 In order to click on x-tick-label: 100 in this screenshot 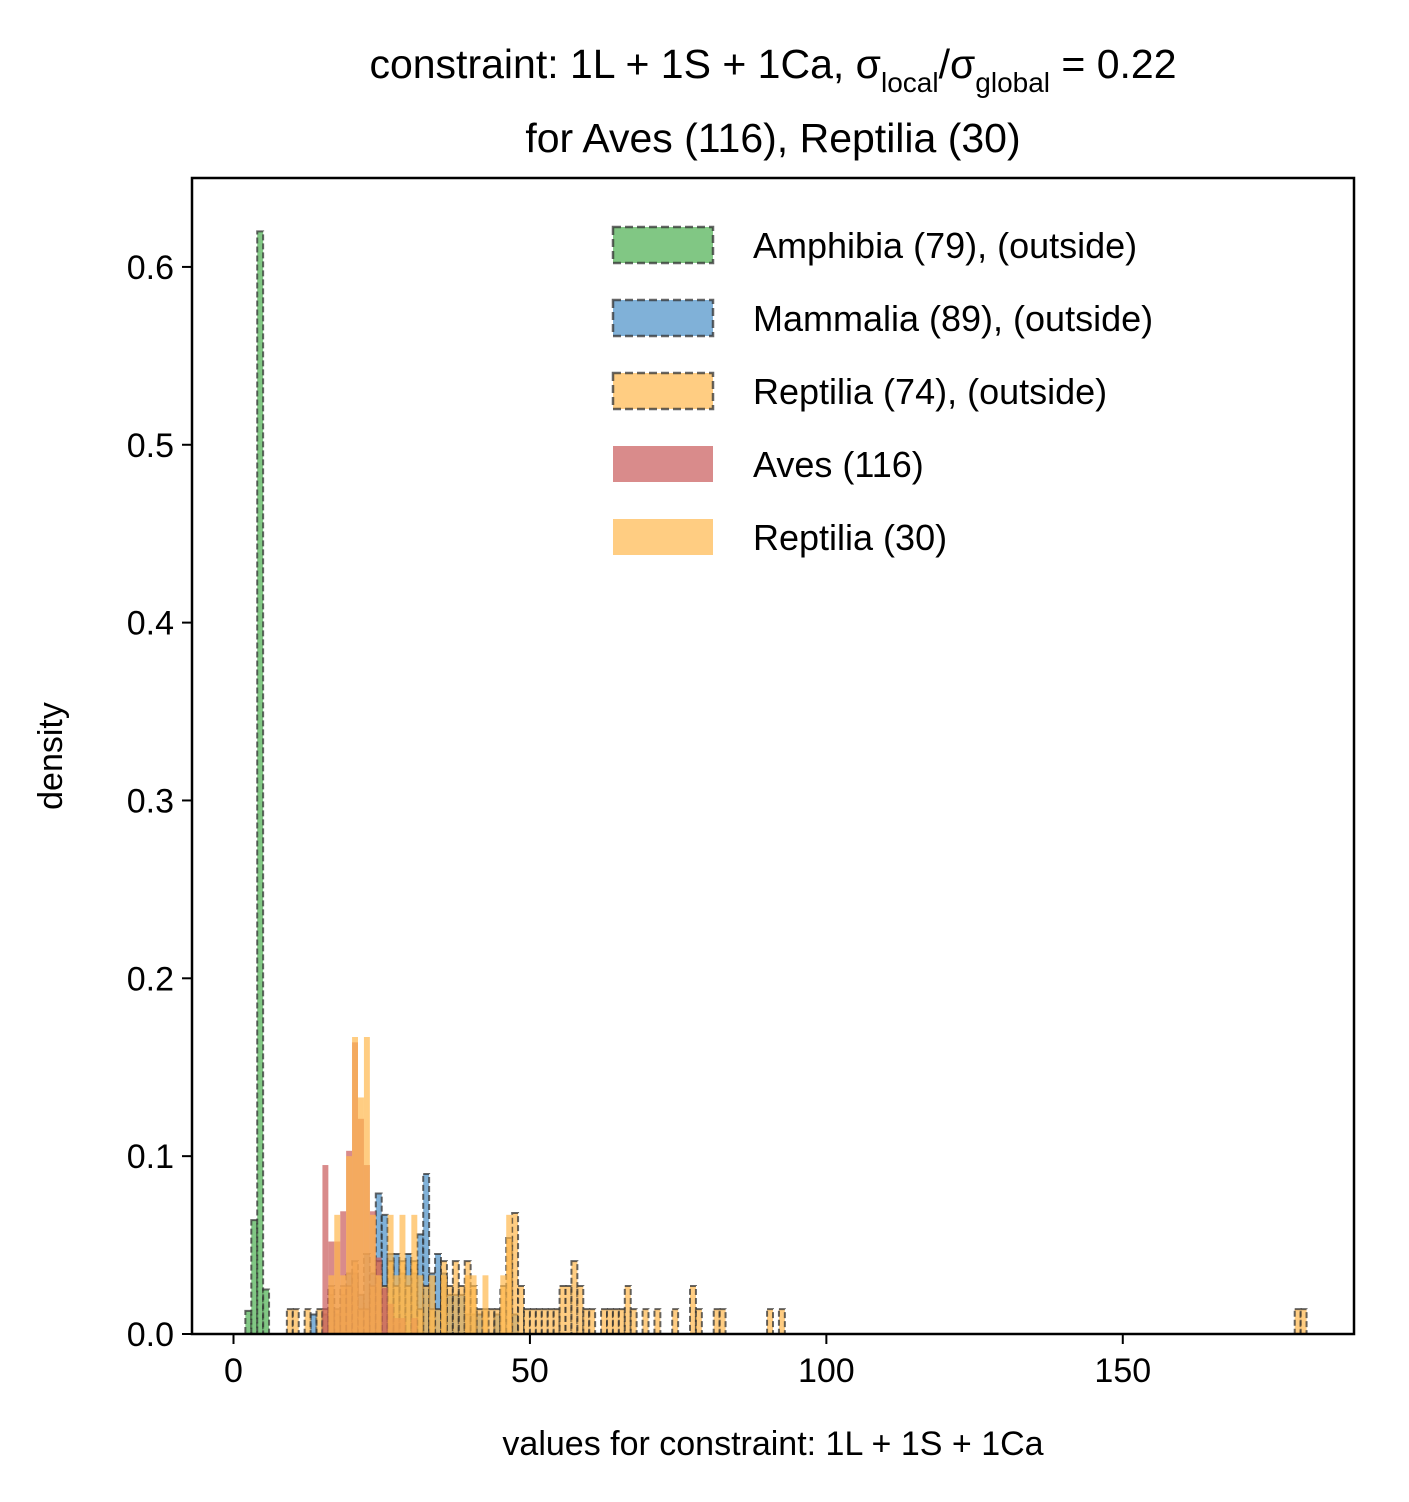, I will do `click(826, 1371)`.